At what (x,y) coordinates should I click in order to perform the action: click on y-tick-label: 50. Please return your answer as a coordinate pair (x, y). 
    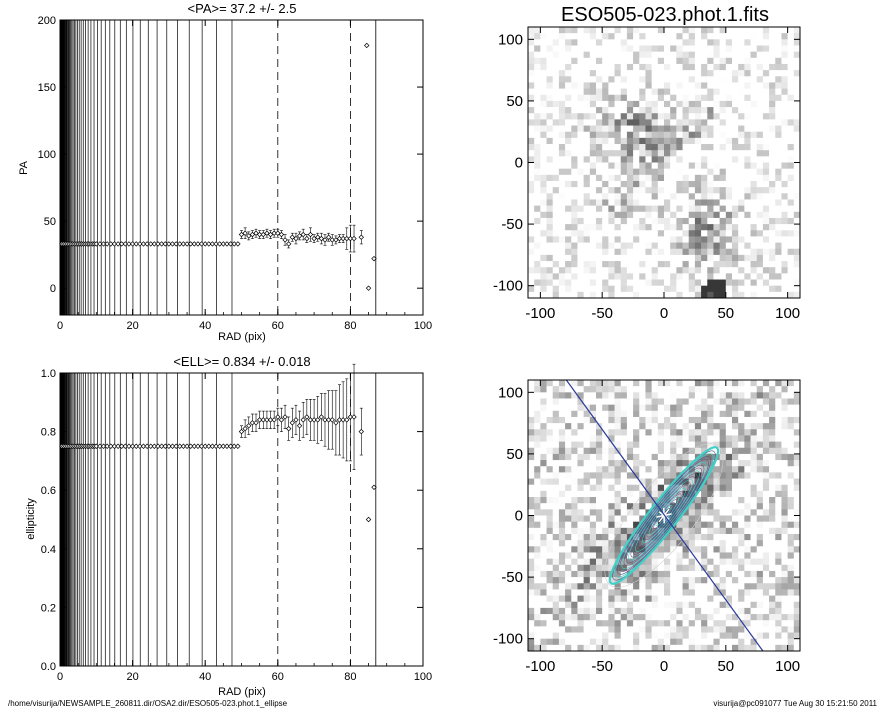
    Looking at the image, I should click on (50, 222).